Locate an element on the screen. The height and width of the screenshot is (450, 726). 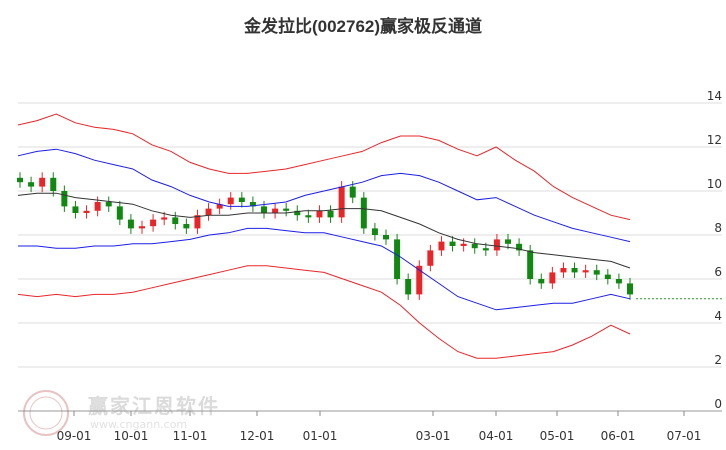
chart-title: 金发拉比(002762)赢家极反通道 is located at coordinates (363, 26).